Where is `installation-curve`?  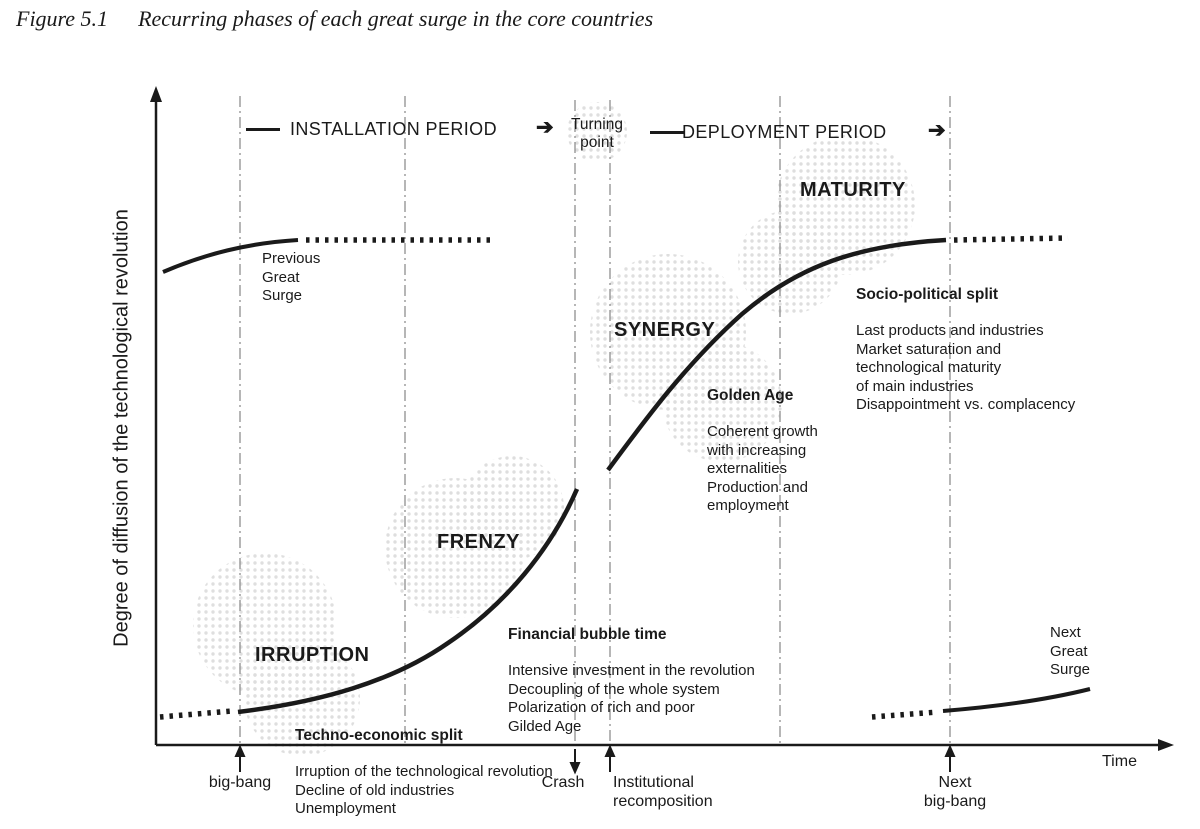
installation-curve is located at coordinates (408, 601).